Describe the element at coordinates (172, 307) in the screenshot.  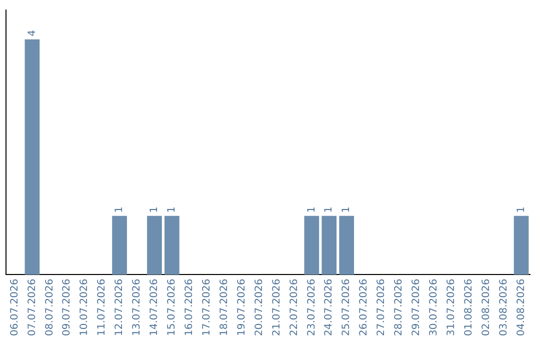
I see `x-tick-label: 15.07.2026` at that location.